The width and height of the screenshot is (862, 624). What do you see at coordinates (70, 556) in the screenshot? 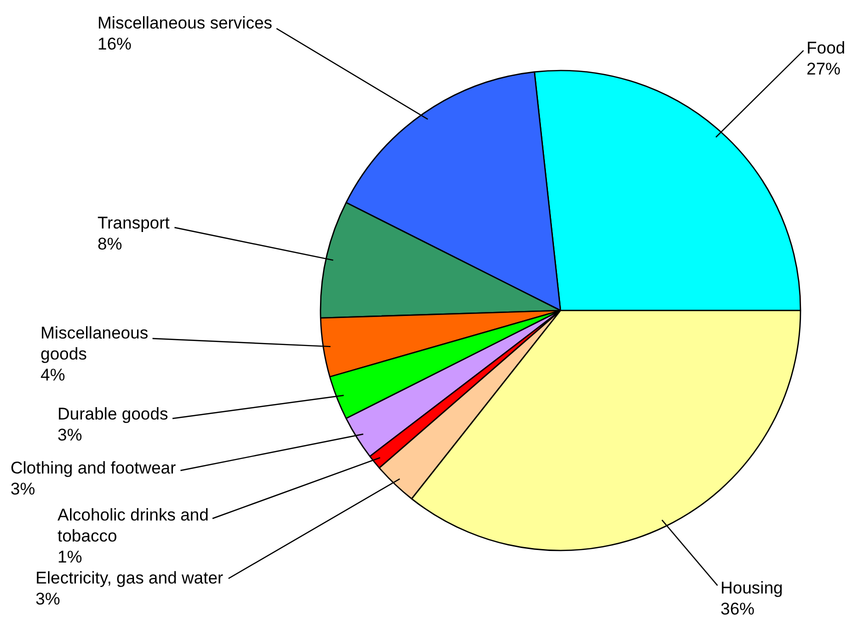
I see `data-label: 1%` at bounding box center [70, 556].